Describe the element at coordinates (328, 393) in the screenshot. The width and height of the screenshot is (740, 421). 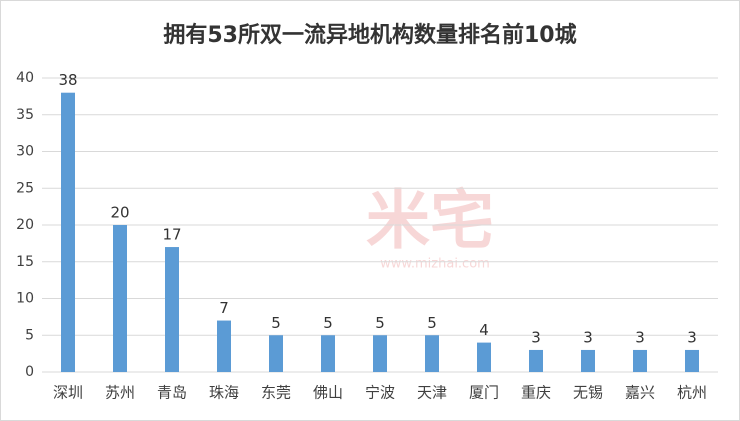
I see `x-tick-label: 佛山` at that location.